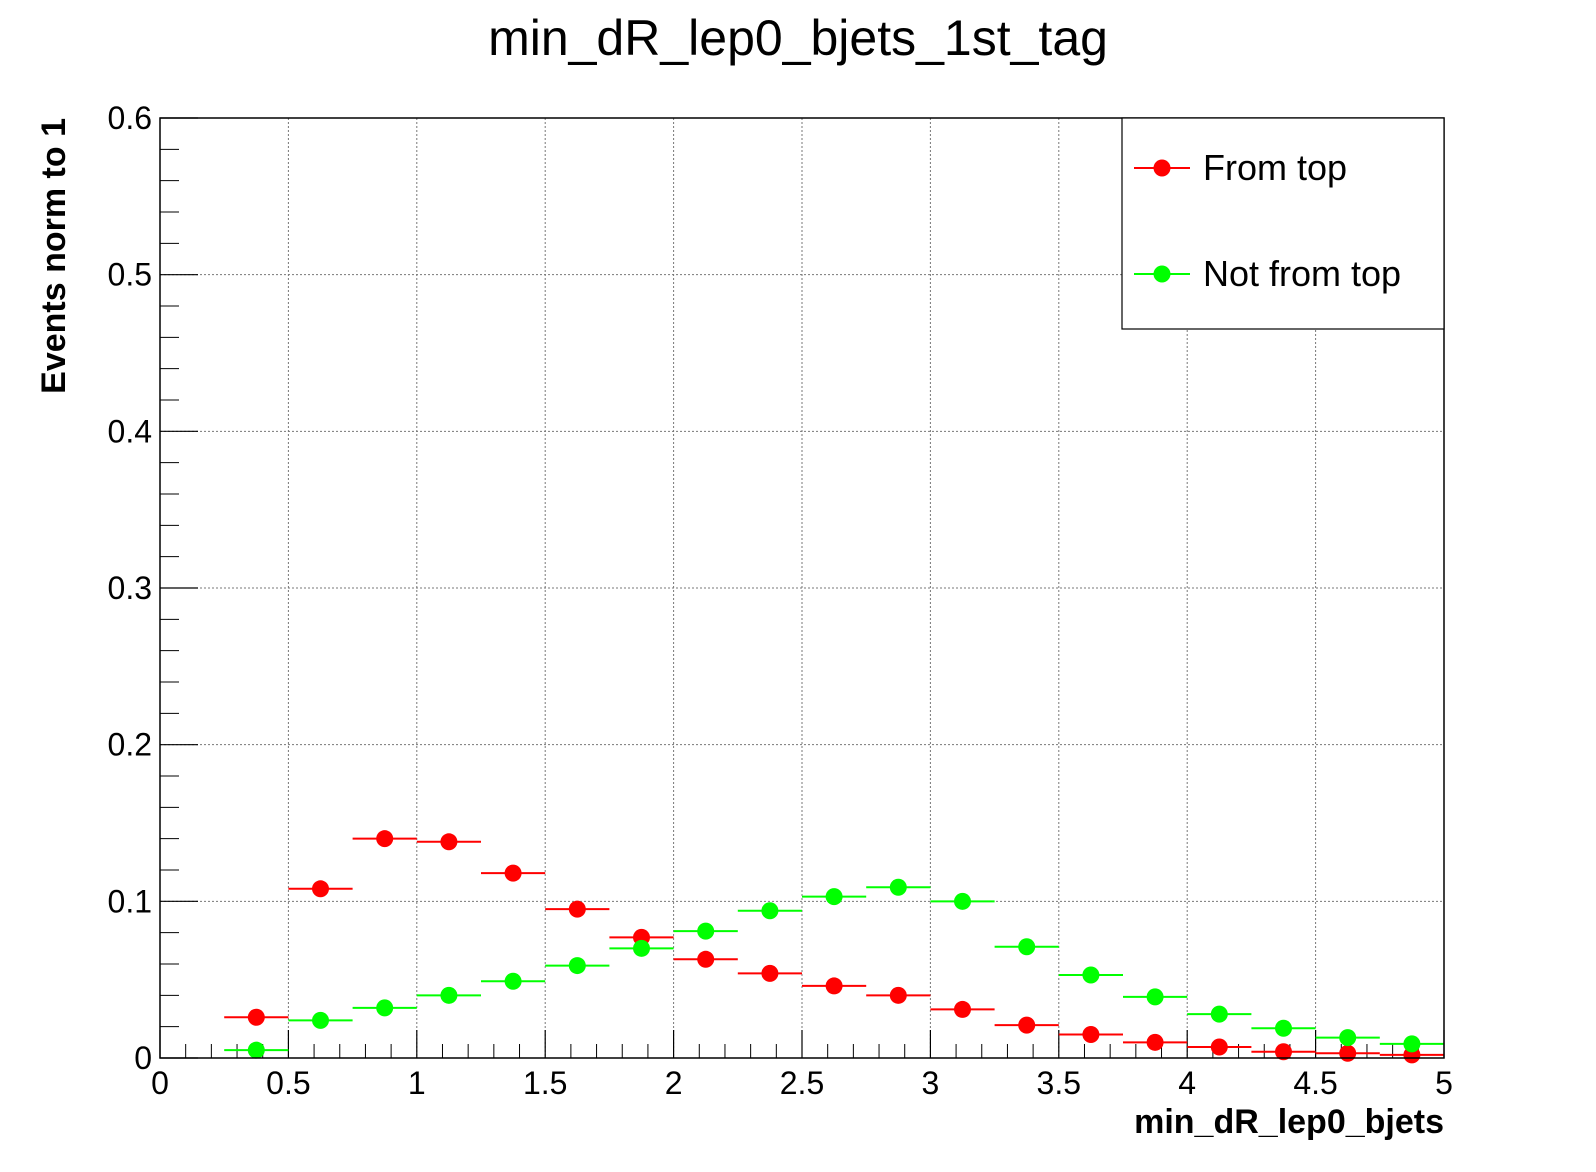 The height and width of the screenshot is (1172, 1596). What do you see at coordinates (1289, 1122) in the screenshot?
I see `x-axis-title: min_dR_lep0_bjets` at bounding box center [1289, 1122].